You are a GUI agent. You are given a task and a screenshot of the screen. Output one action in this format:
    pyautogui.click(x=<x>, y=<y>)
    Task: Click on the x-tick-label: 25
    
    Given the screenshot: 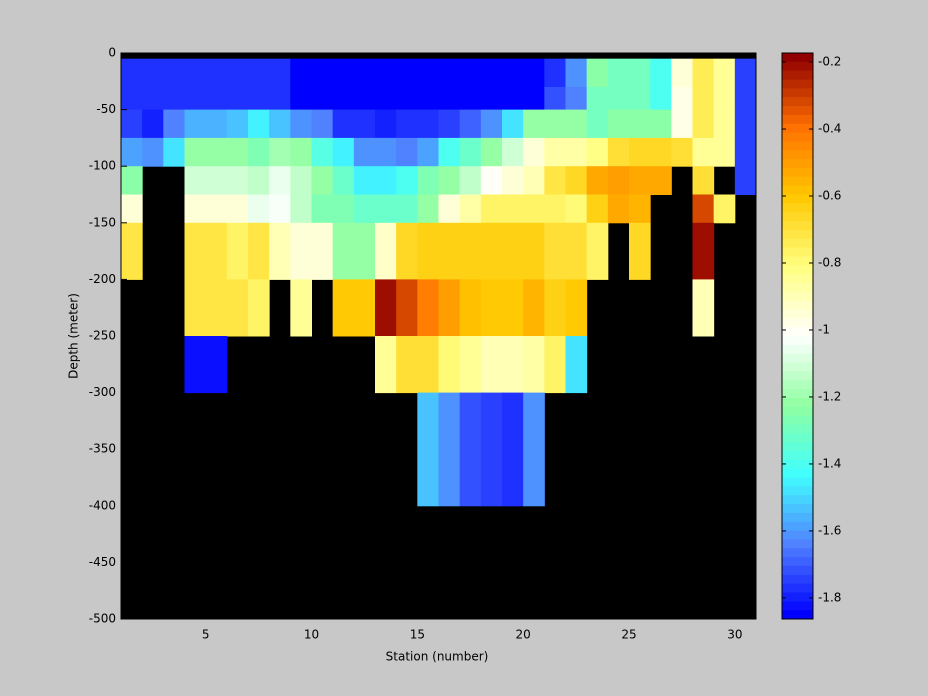 What is the action you would take?
    pyautogui.click(x=628, y=635)
    